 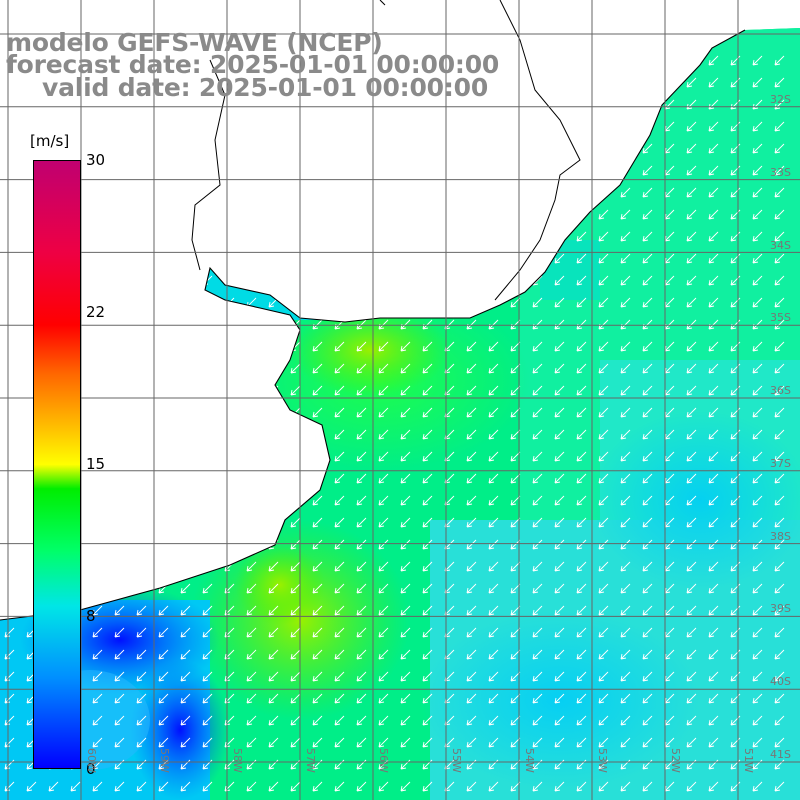 I want to click on lat-label: 41S, so click(x=780, y=754).